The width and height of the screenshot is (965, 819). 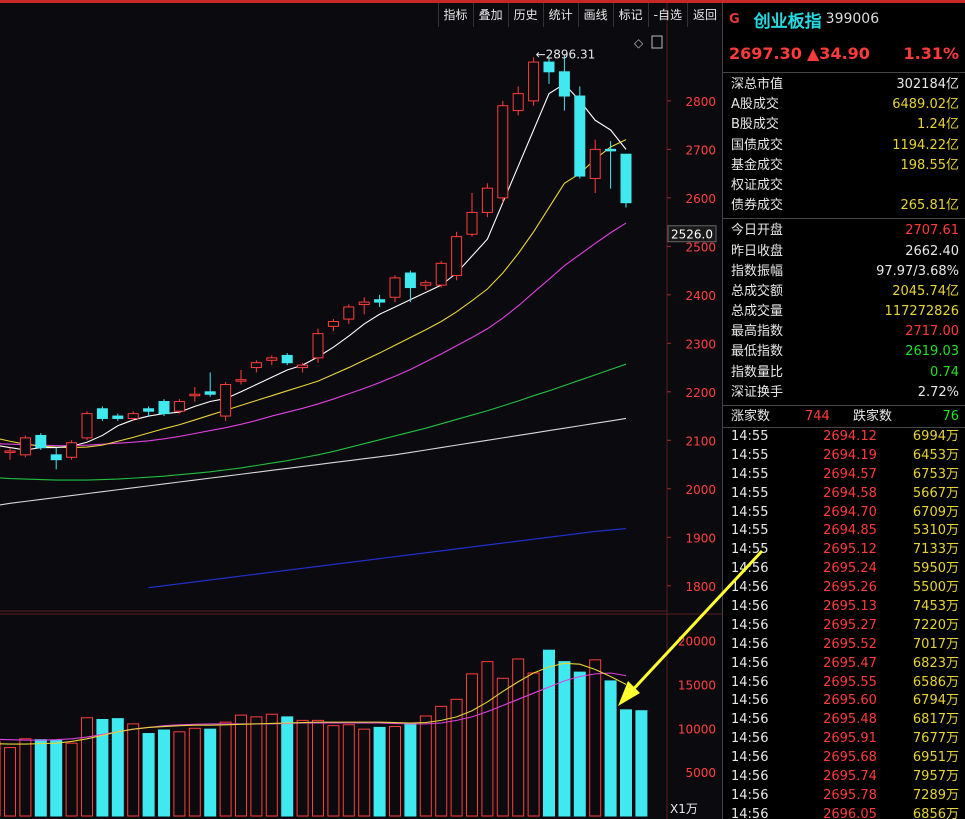 What do you see at coordinates (700, 247) in the screenshot?
I see `price-tick-label: 2500` at bounding box center [700, 247].